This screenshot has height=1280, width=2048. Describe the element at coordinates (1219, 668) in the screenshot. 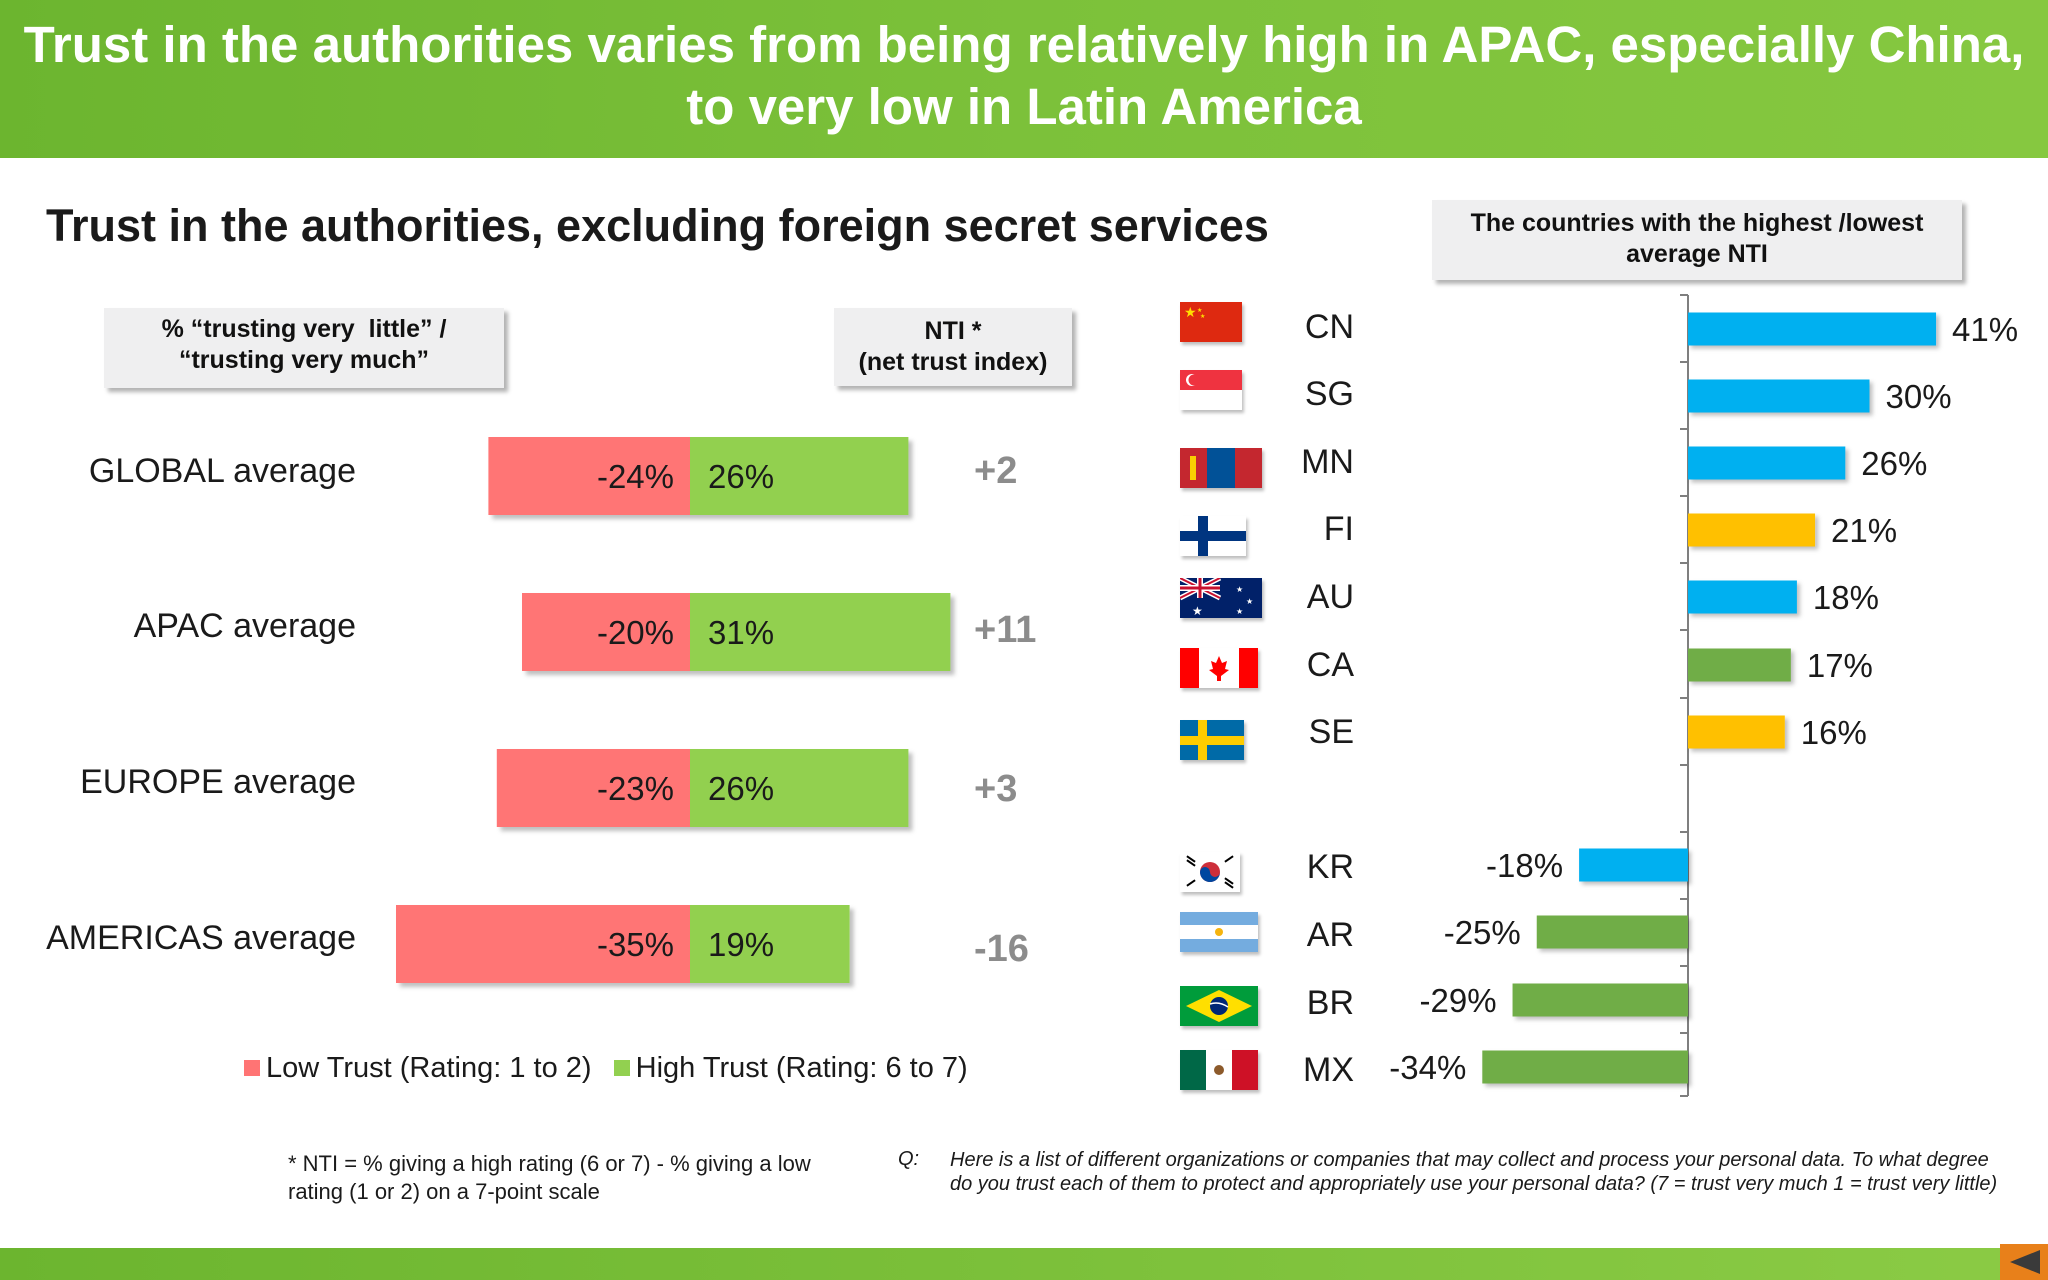

I see `flag-canada-icon` at that location.